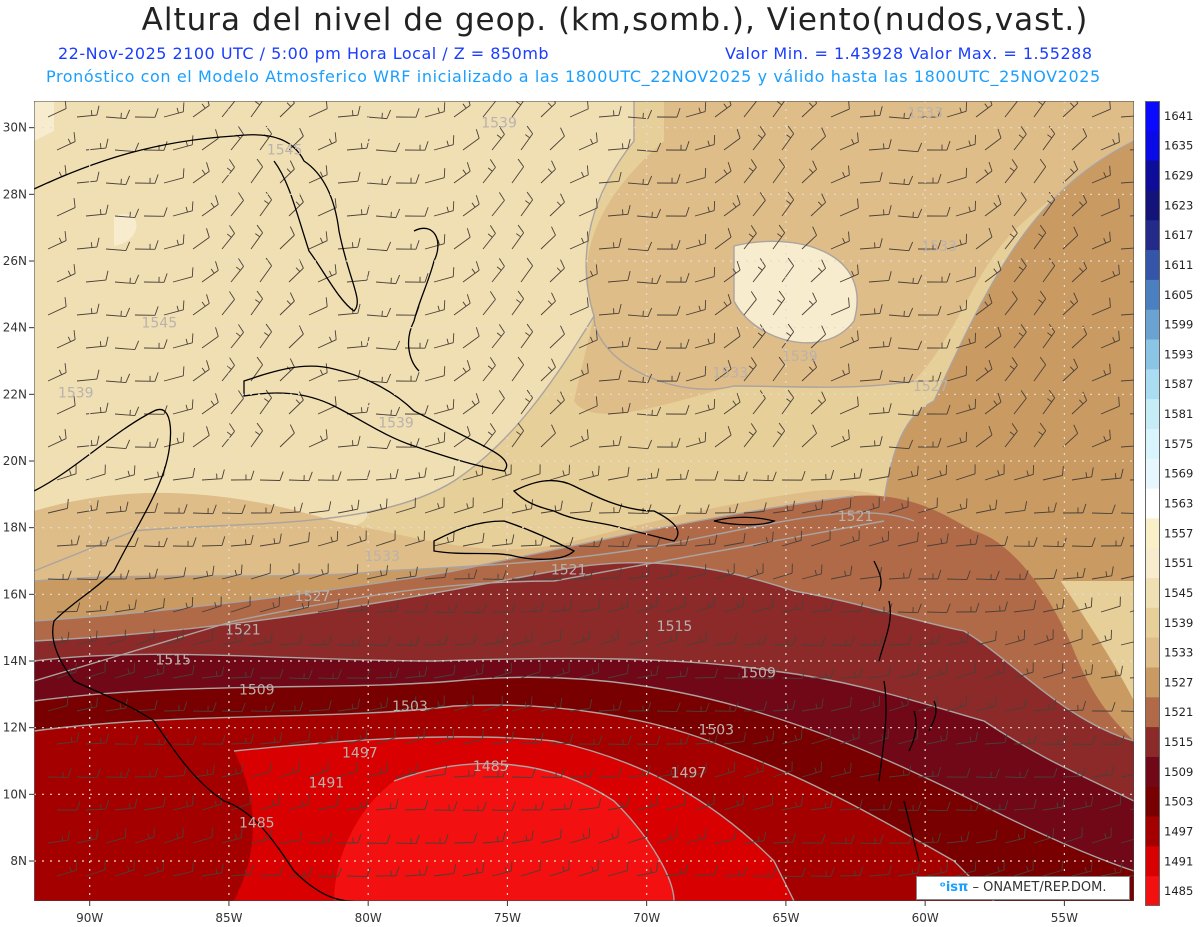 The image size is (1200, 927). What do you see at coordinates (730, 374) in the screenshot?
I see `contour-label: 1533` at bounding box center [730, 374].